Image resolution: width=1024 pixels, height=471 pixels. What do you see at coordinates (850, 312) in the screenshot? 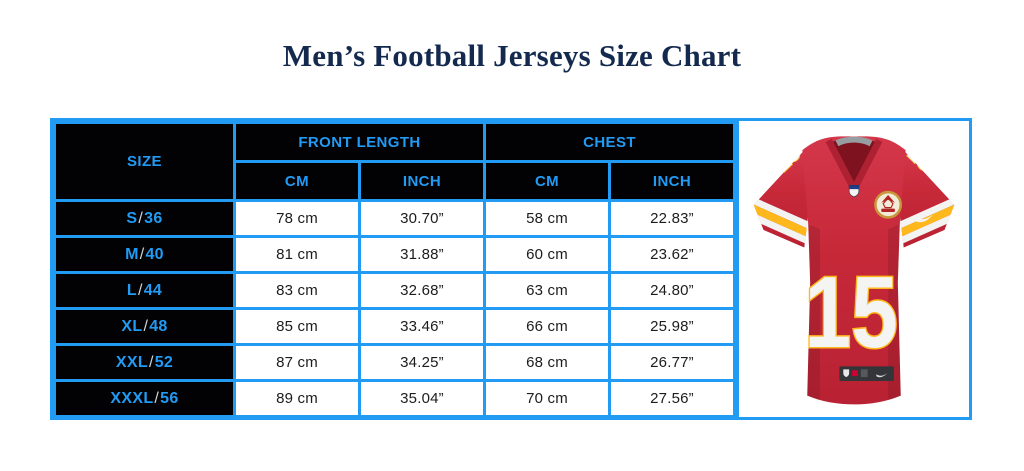
I see `jersey-number: 15` at bounding box center [850, 312].